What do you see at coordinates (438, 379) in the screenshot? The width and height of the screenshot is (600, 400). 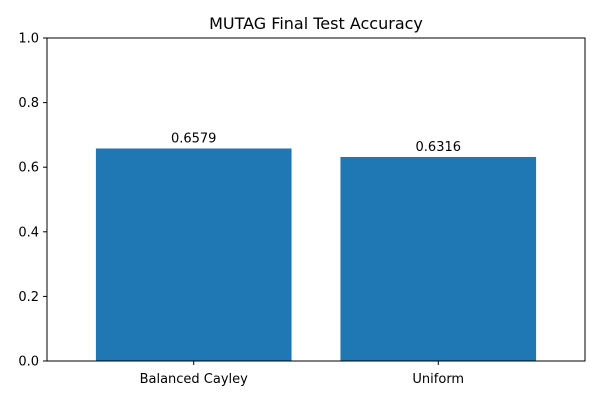 I see `x-tick-label-1: Uniform` at bounding box center [438, 379].